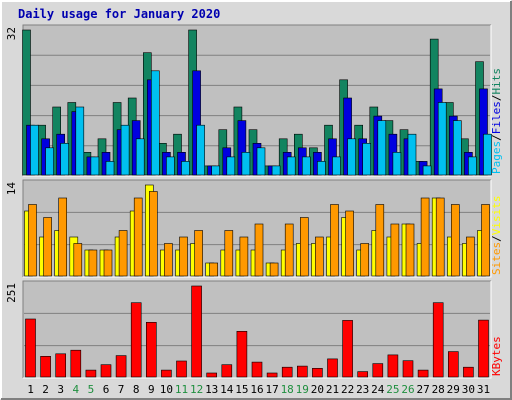 The height and width of the screenshot is (400, 512). I want to click on x-label-day-30: 30, so click(468, 389).